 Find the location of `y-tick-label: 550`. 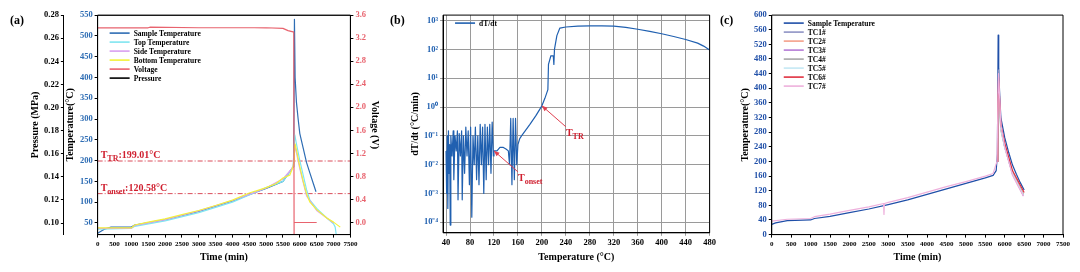

y-tick-label: 550 is located at coordinates (86, 14).